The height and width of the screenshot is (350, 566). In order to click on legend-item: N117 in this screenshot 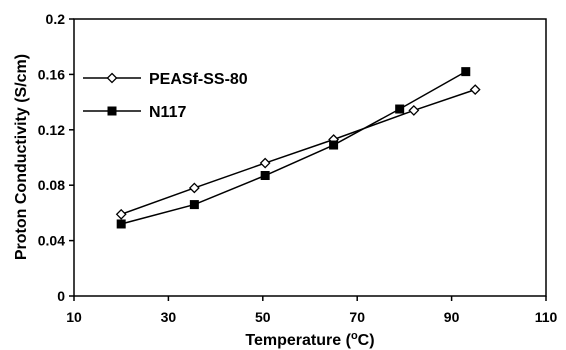, I will do `click(134, 112)`.